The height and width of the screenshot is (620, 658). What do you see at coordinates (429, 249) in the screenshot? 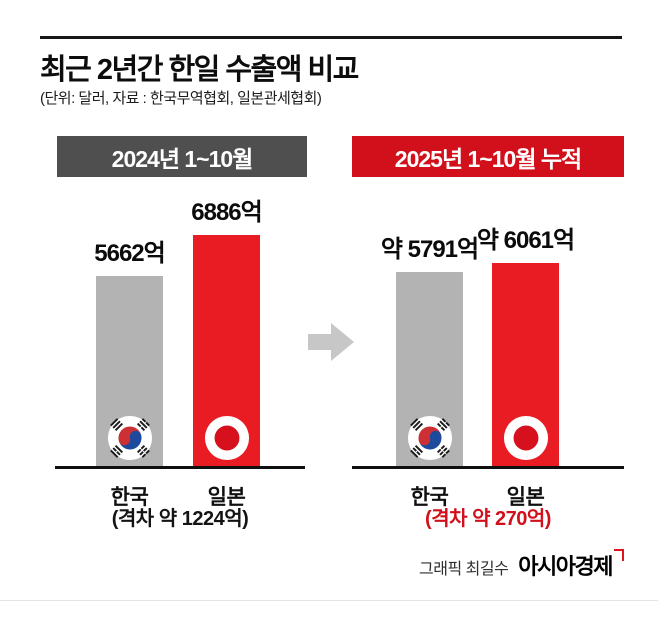
I see `value-label-korea-2025: 약 5791억` at bounding box center [429, 249].